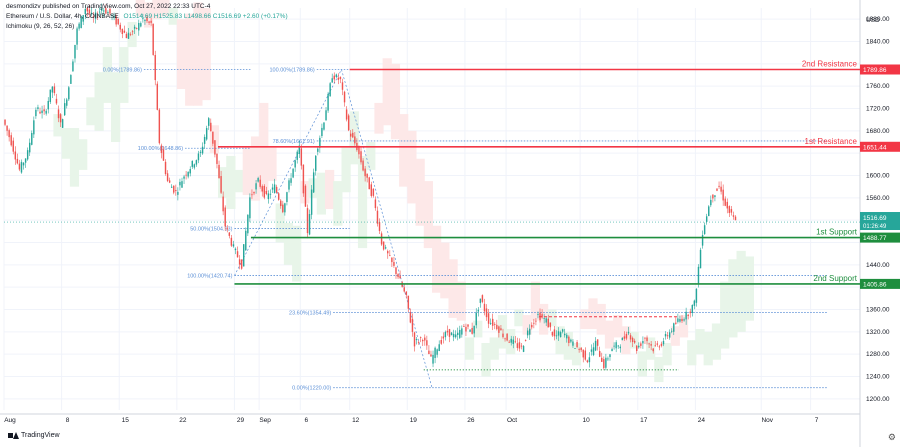 The width and height of the screenshot is (900, 447). I want to click on fib-label: 0.00%(1789.86), so click(122, 70).